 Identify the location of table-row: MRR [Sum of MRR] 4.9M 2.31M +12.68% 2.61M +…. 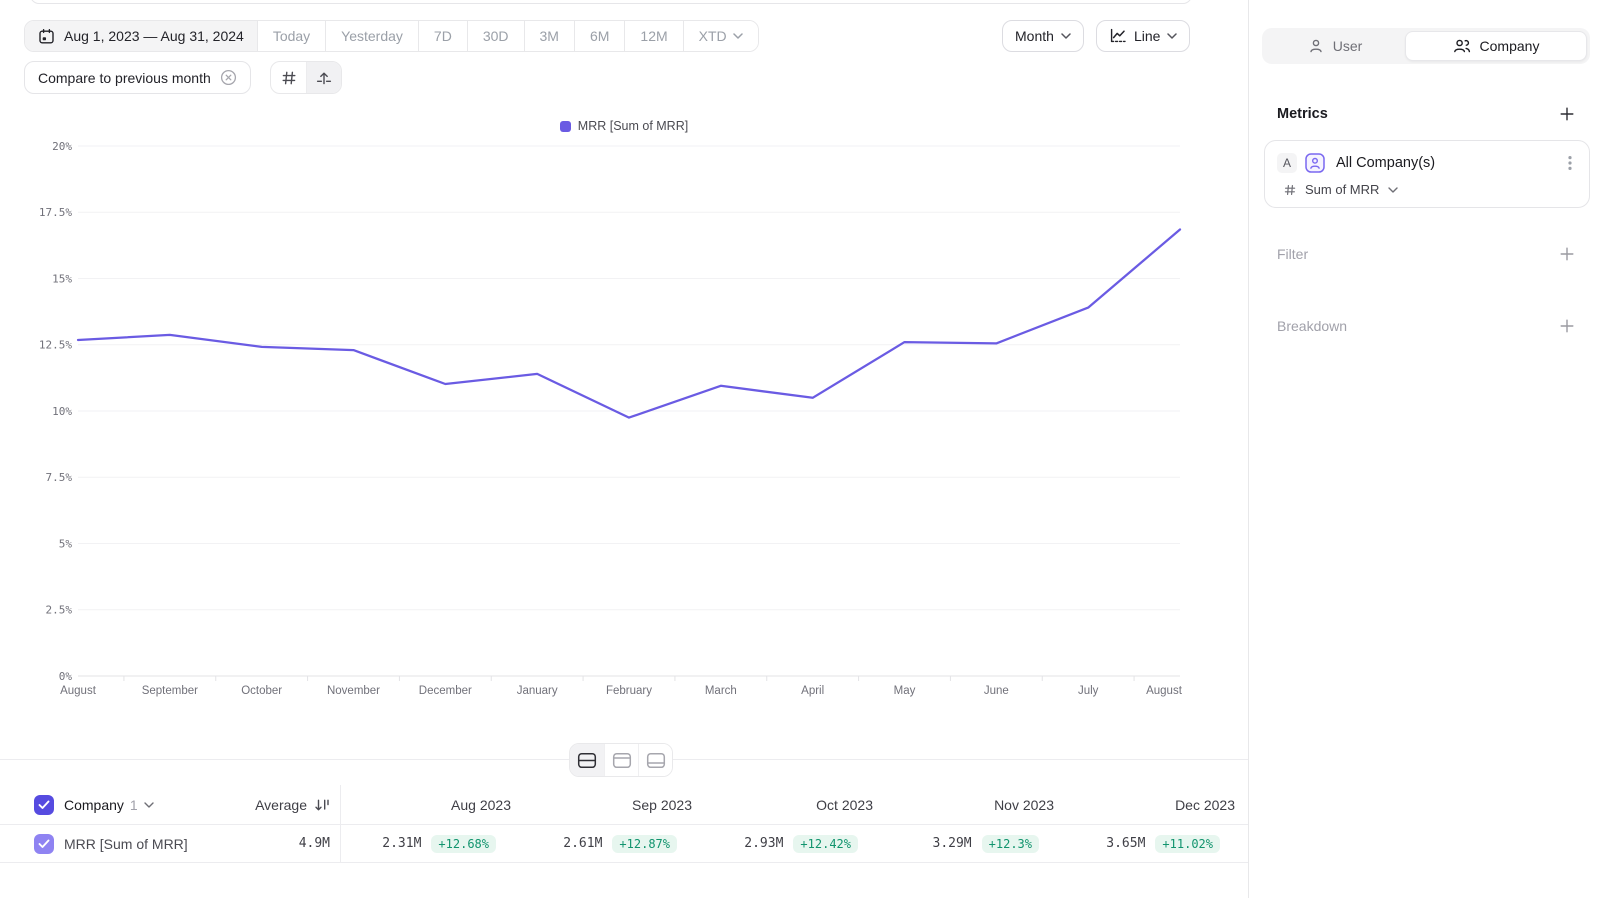
(624, 844).